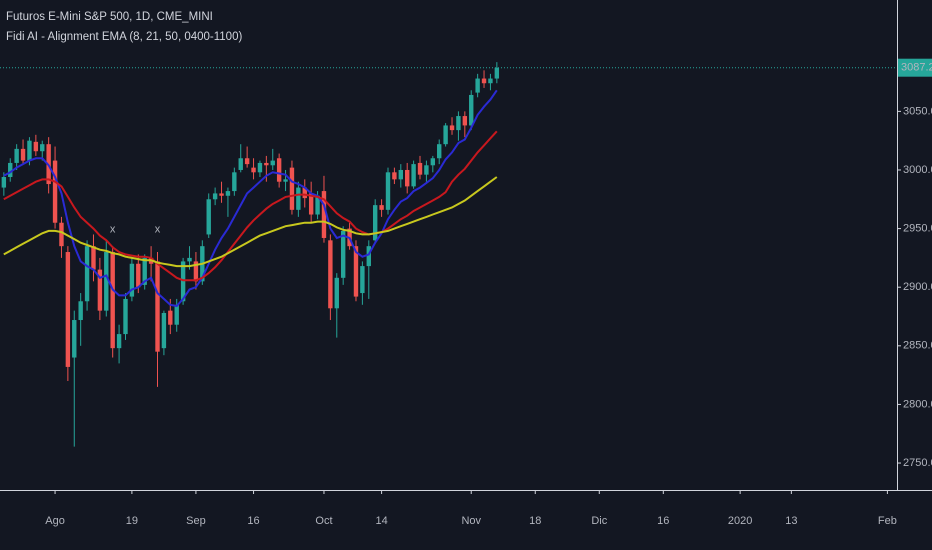 The height and width of the screenshot is (550, 932). I want to click on last-price-label: 3087.25, so click(916, 68).